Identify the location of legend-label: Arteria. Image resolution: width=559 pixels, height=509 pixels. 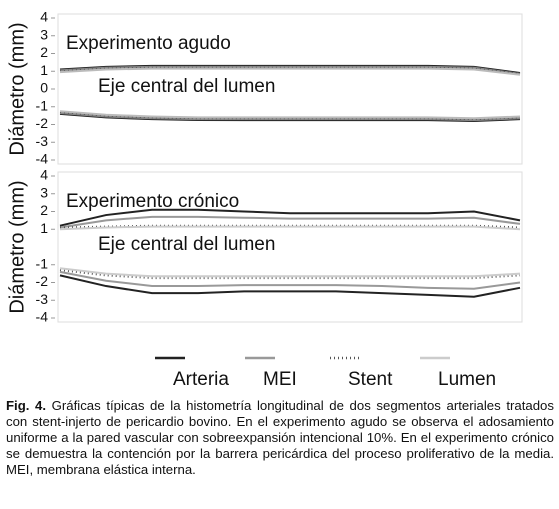
(201, 379).